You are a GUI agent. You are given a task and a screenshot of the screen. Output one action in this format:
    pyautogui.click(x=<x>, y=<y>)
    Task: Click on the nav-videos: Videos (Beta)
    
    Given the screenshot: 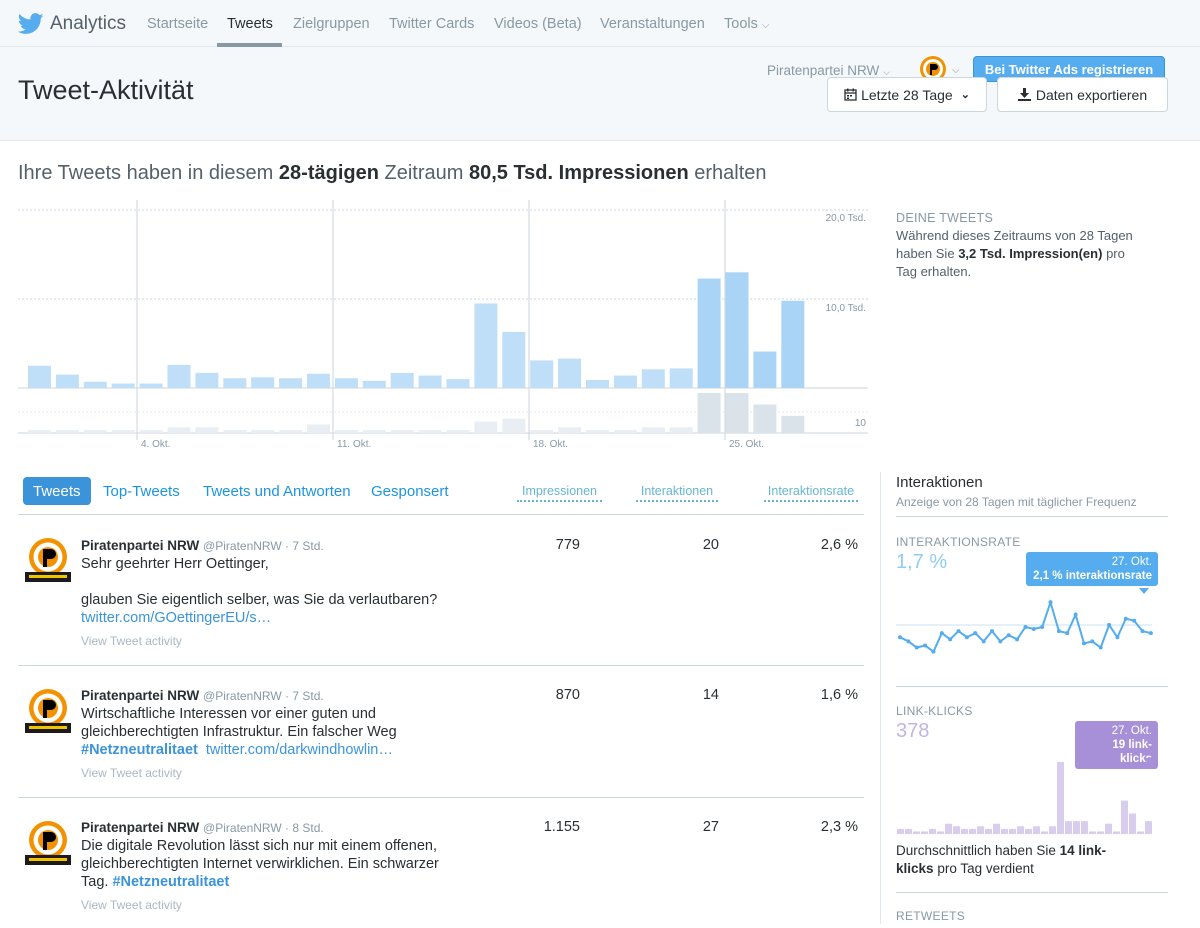 What is the action you would take?
    pyautogui.click(x=538, y=24)
    